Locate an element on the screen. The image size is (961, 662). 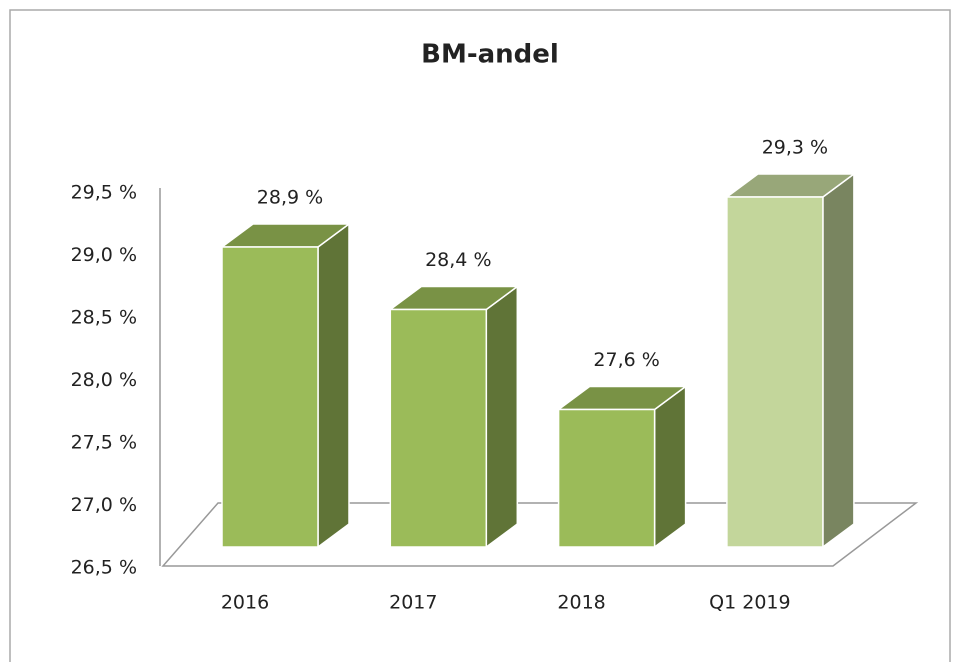
data-label: 27,6 % is located at coordinates (626, 360).